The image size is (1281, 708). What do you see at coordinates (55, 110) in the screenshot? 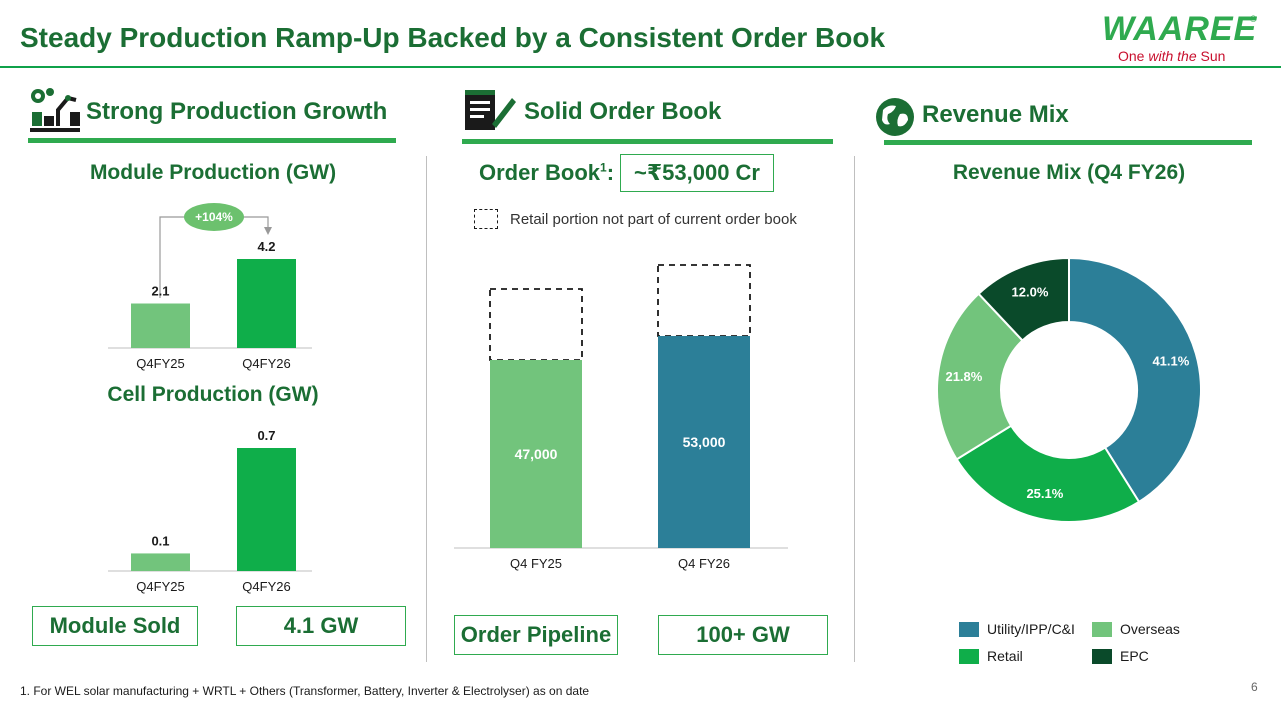
I see `factory-robot-icon` at bounding box center [55, 110].